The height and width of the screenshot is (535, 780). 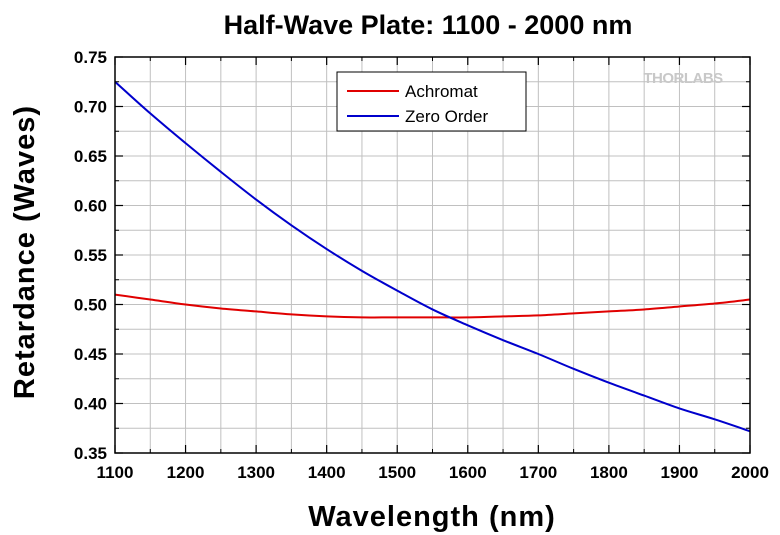 I want to click on x-tick-label: 1500, so click(x=397, y=472).